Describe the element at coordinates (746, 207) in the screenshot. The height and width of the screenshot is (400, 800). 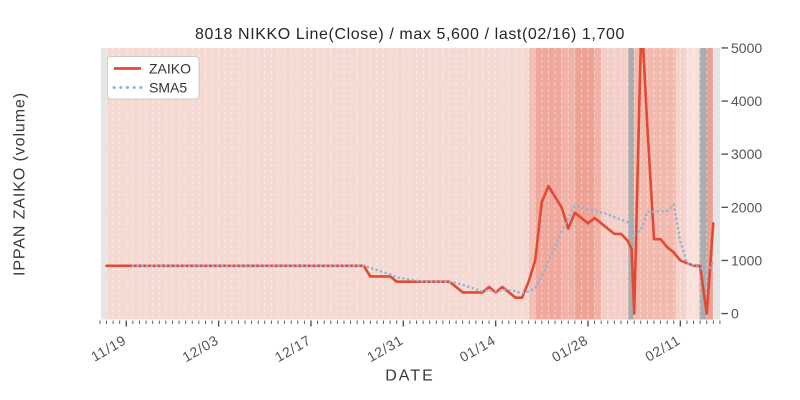
I see `svg-text: 2000` at that location.